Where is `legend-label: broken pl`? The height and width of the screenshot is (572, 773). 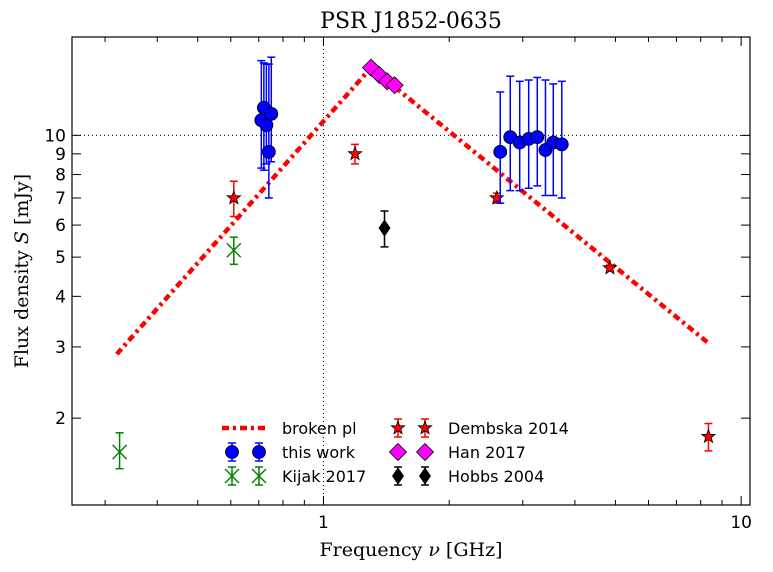 legend-label: broken pl is located at coordinates (319, 428).